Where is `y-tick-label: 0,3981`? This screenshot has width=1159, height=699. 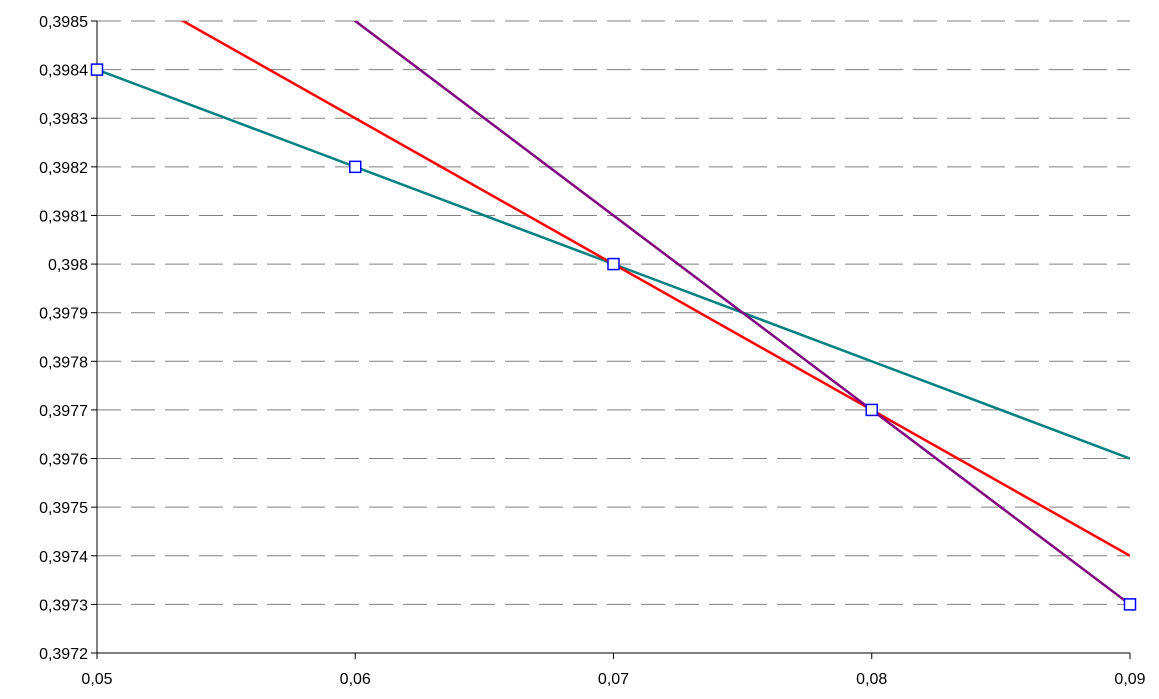
y-tick-label: 0,3981 is located at coordinates (63, 216).